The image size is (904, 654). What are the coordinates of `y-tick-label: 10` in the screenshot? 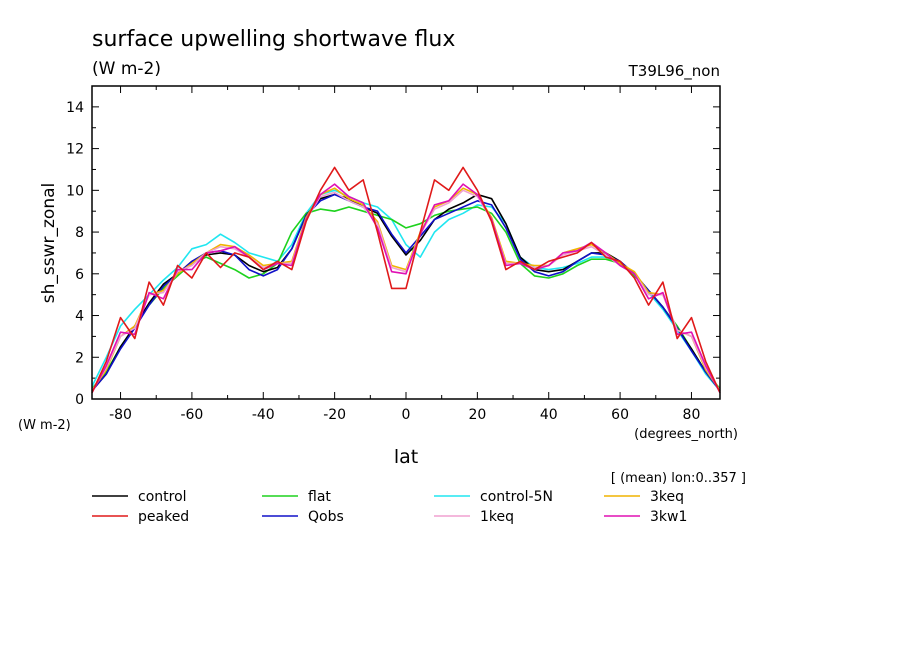 It's located at (75, 191).